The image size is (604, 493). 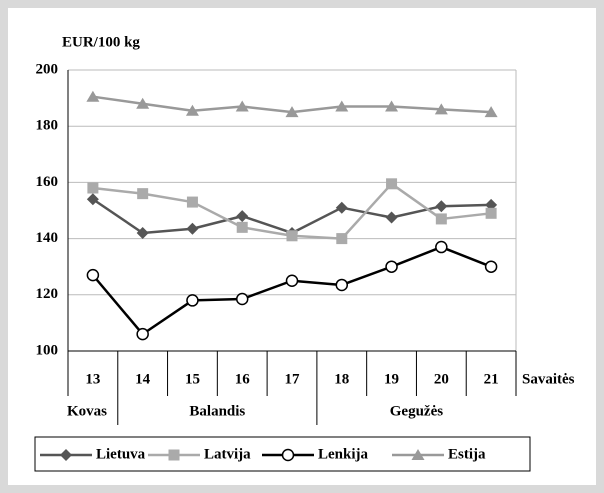 What do you see at coordinates (92, 379) in the screenshot?
I see `x-tick-label: 13` at bounding box center [92, 379].